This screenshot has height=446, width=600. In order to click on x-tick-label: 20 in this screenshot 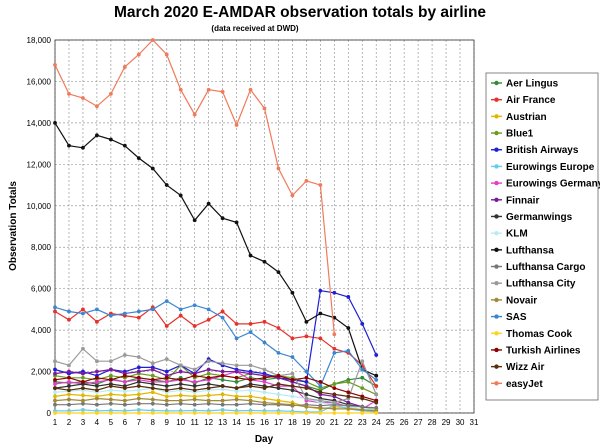, I will do `click(320, 422)`.